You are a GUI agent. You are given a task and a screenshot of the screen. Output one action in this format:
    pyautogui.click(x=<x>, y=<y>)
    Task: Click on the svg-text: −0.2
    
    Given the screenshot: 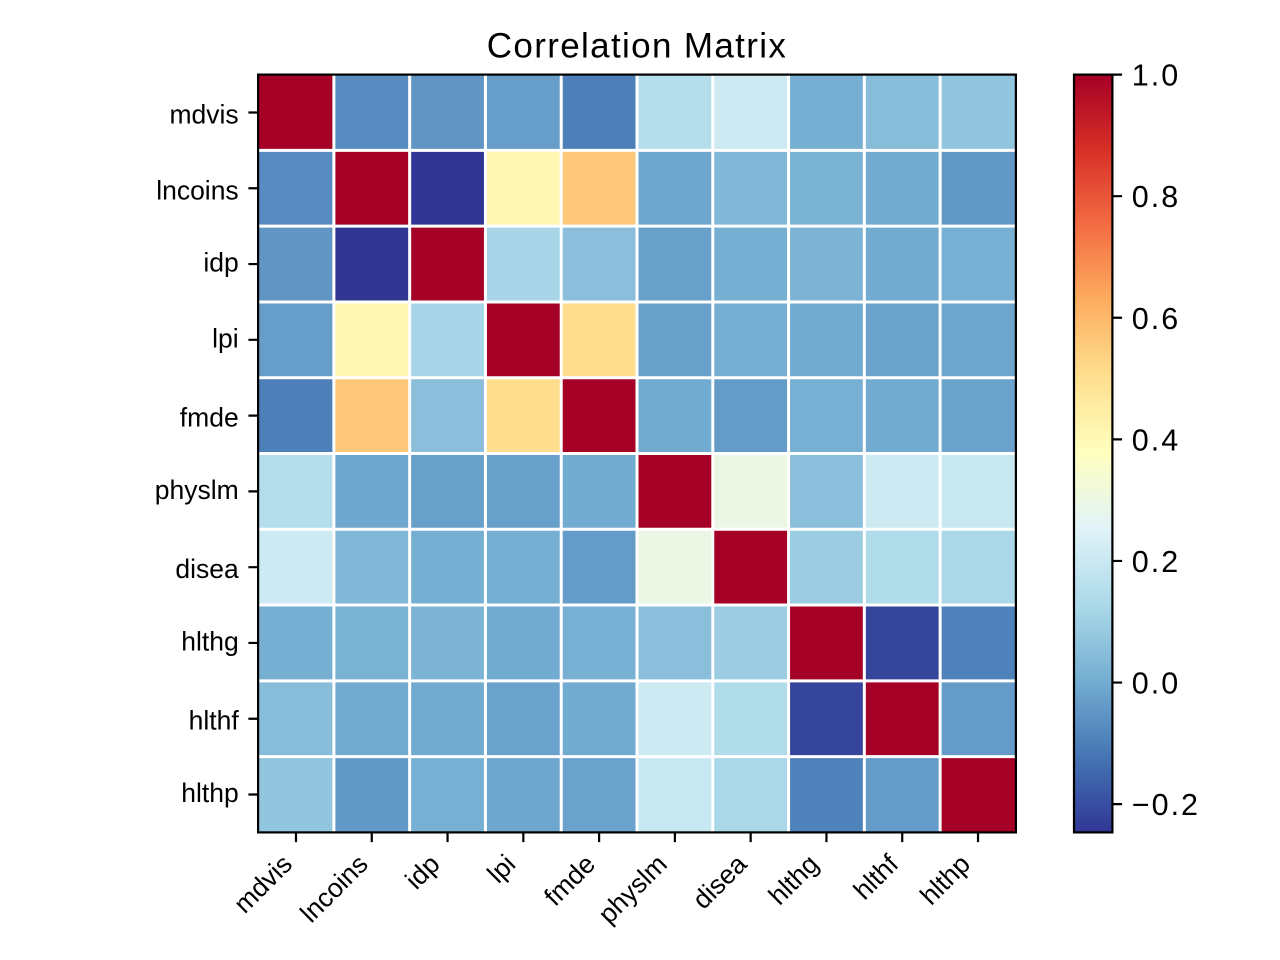 What is the action you would take?
    pyautogui.click(x=1166, y=805)
    